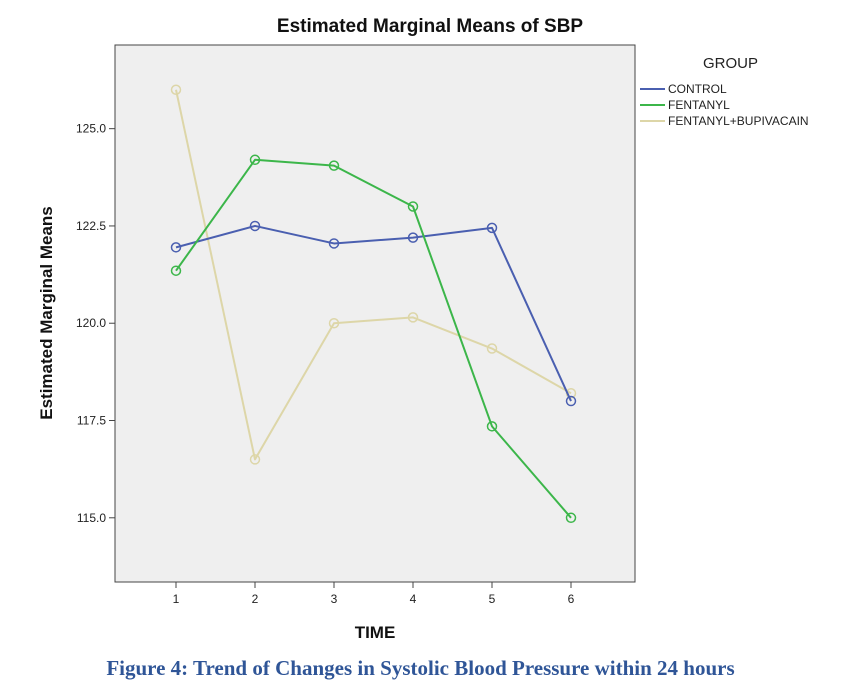 This screenshot has height=697, width=841. What do you see at coordinates (730, 63) in the screenshot?
I see `legend-title: GROUP` at bounding box center [730, 63].